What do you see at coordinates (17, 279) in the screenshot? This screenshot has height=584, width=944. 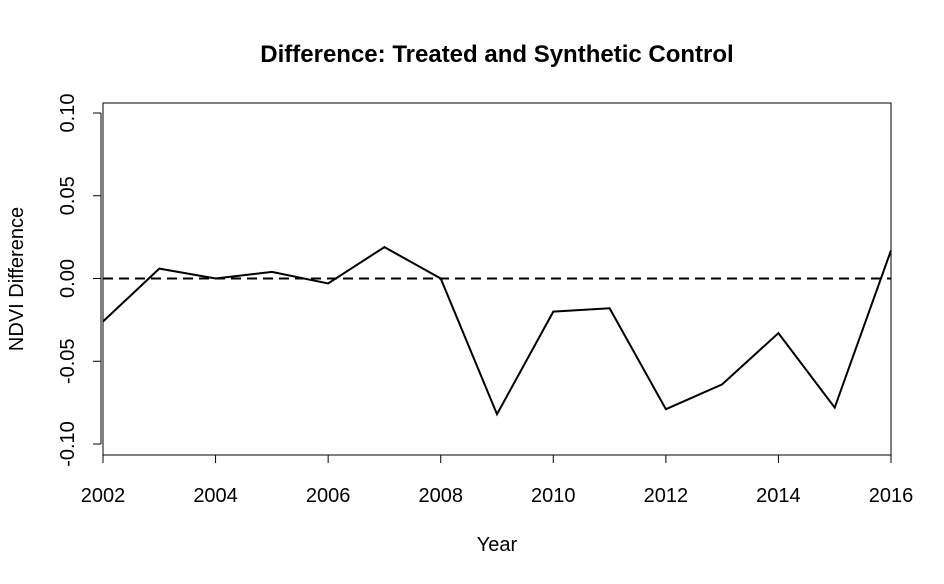 I see `y-axis-label: NDVI Difference` at bounding box center [17, 279].